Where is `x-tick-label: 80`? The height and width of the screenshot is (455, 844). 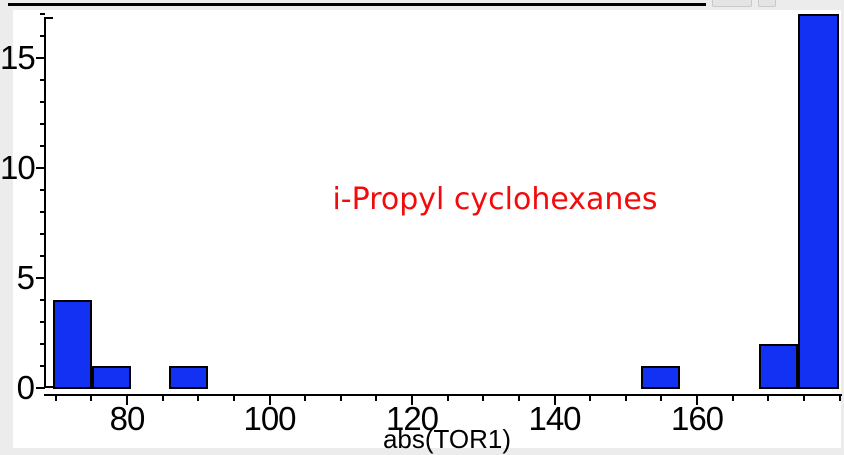
x-tick-label: 80 is located at coordinates (127, 418).